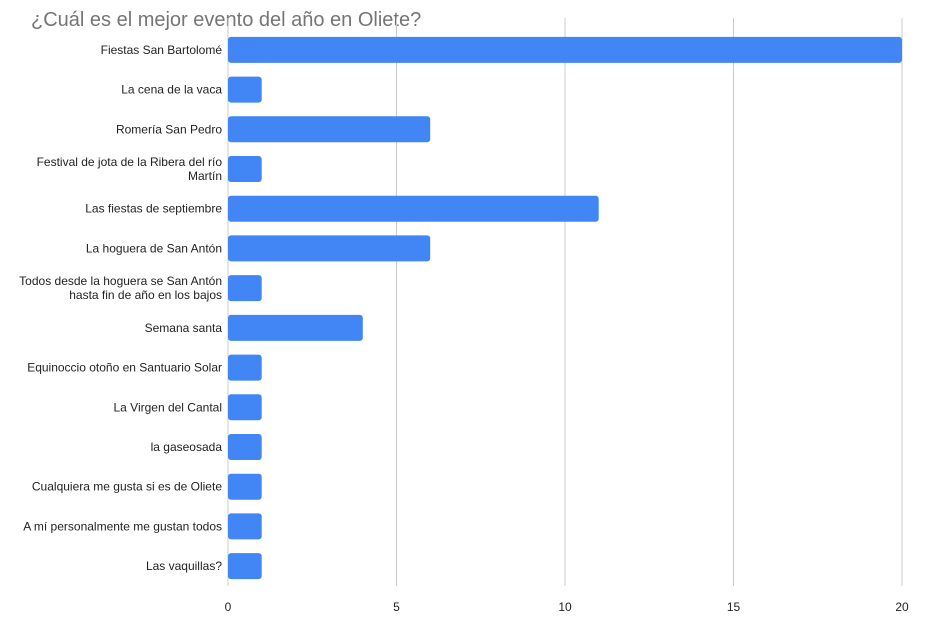 This screenshot has height=629, width=949. I want to click on category-label: La Virgen del Cantal, so click(167, 407).